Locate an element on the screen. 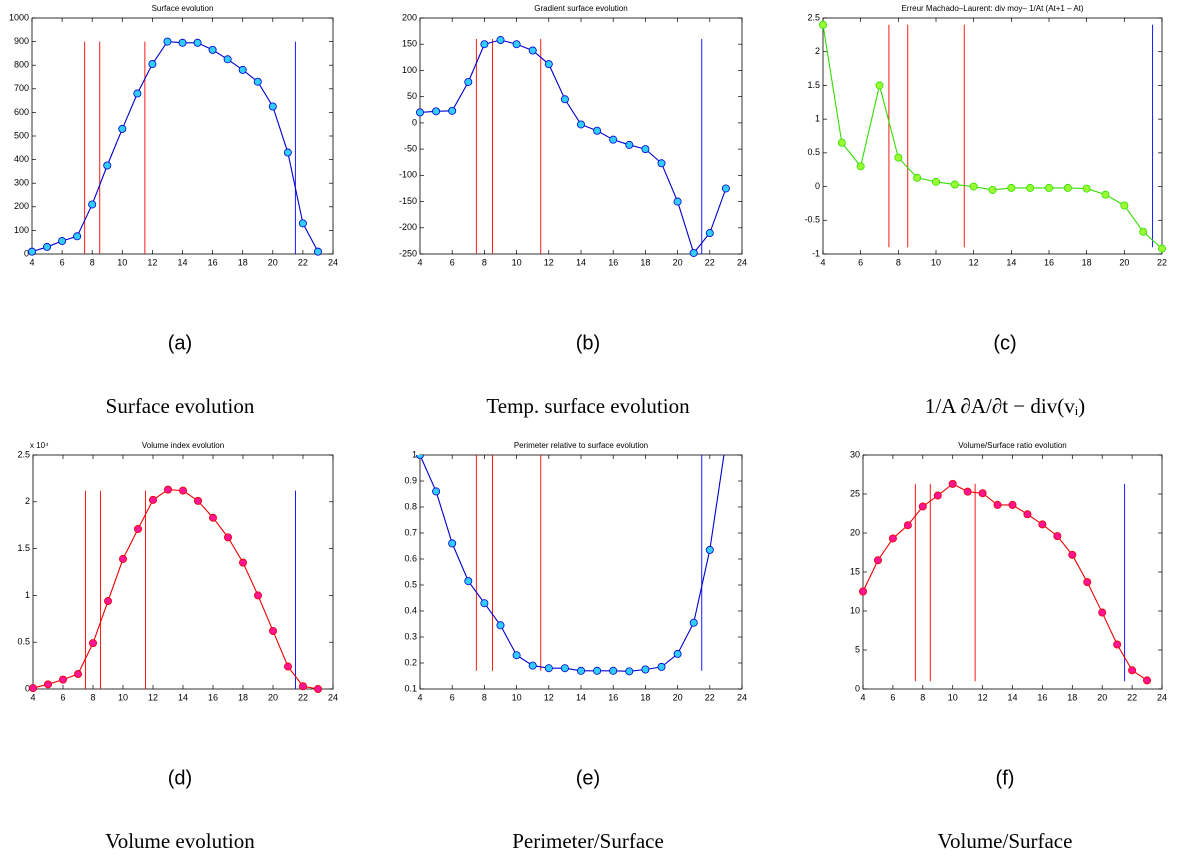  y-tick-label: 0.6 is located at coordinates (410, 558).